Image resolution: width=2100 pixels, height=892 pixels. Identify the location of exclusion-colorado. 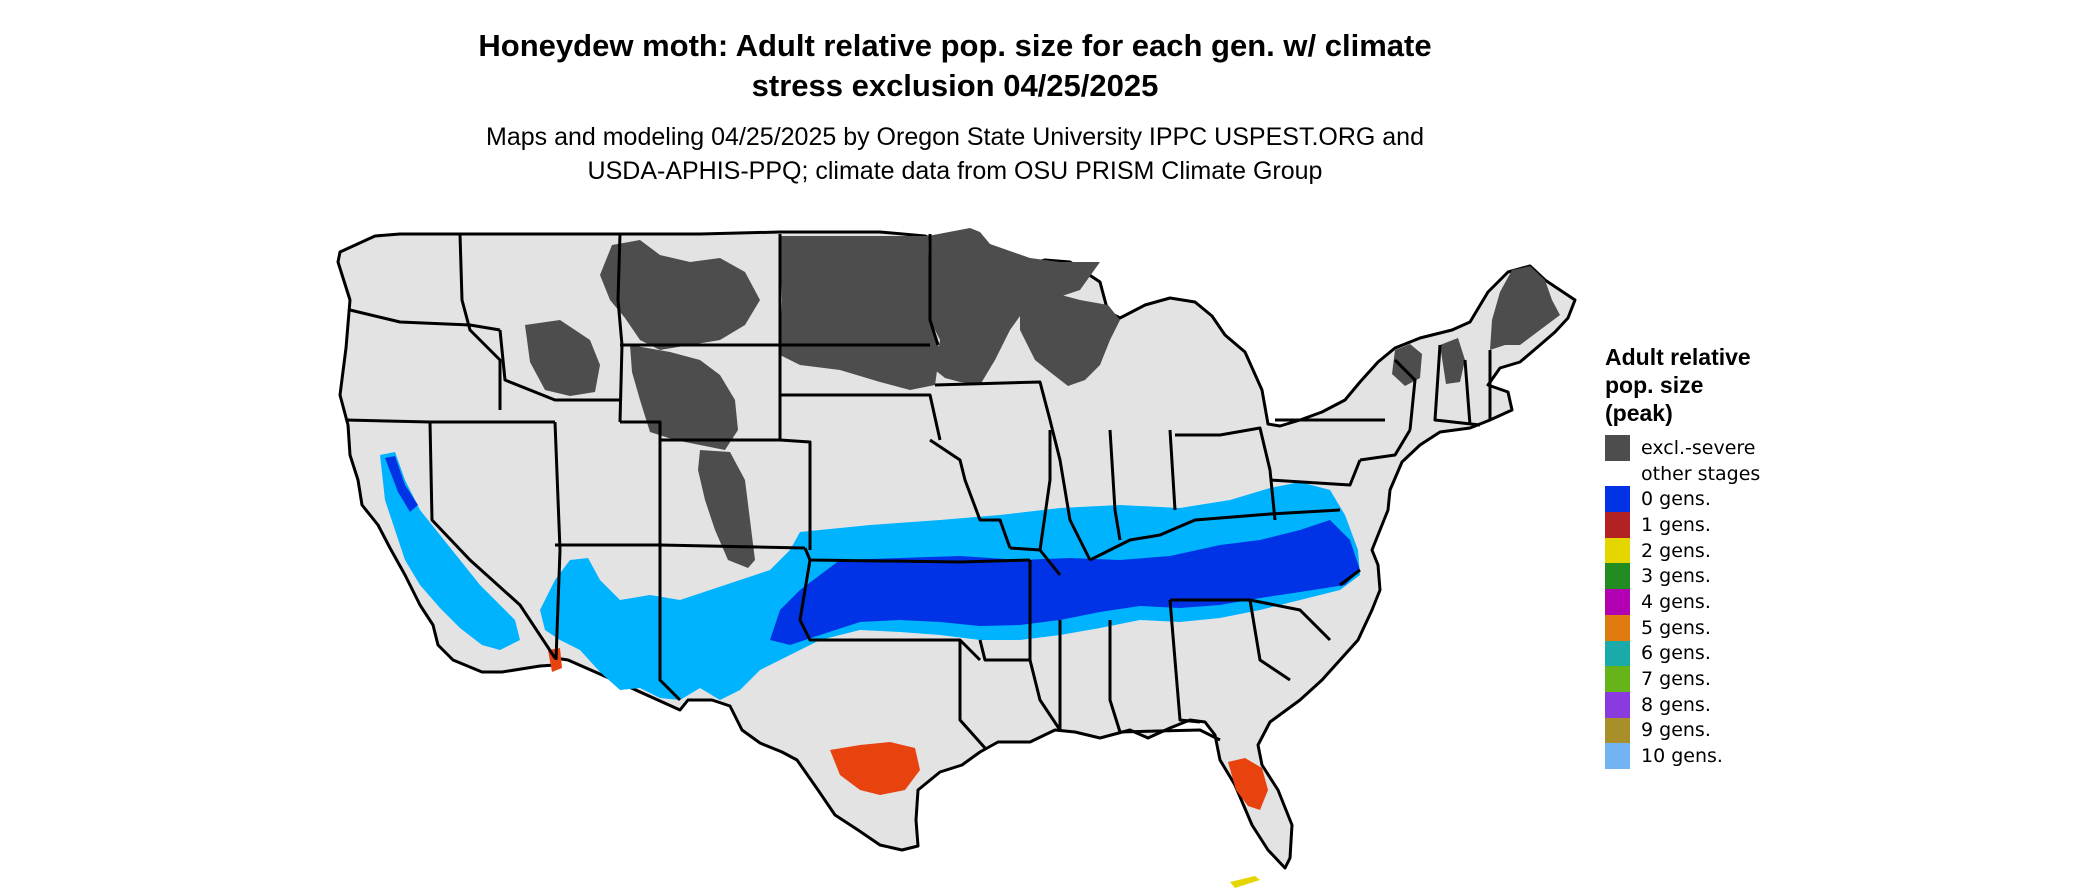
(726, 509).